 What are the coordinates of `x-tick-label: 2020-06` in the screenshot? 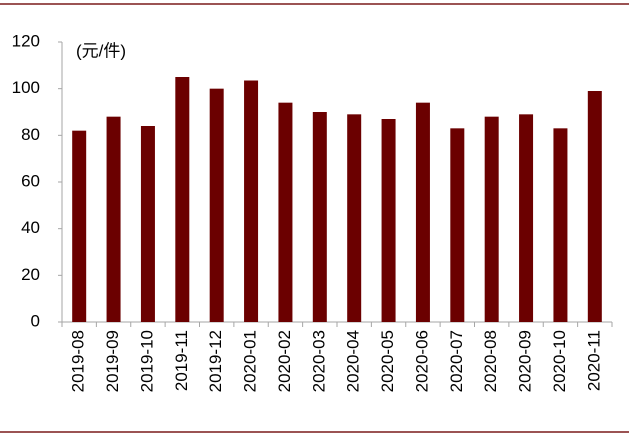 It's located at (421, 361).